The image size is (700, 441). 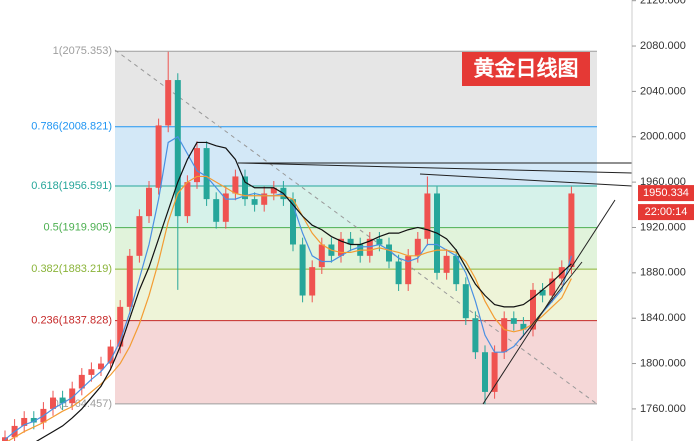 What do you see at coordinates (663, 182) in the screenshot?
I see `y-tick-label: 1960.000` at bounding box center [663, 182].